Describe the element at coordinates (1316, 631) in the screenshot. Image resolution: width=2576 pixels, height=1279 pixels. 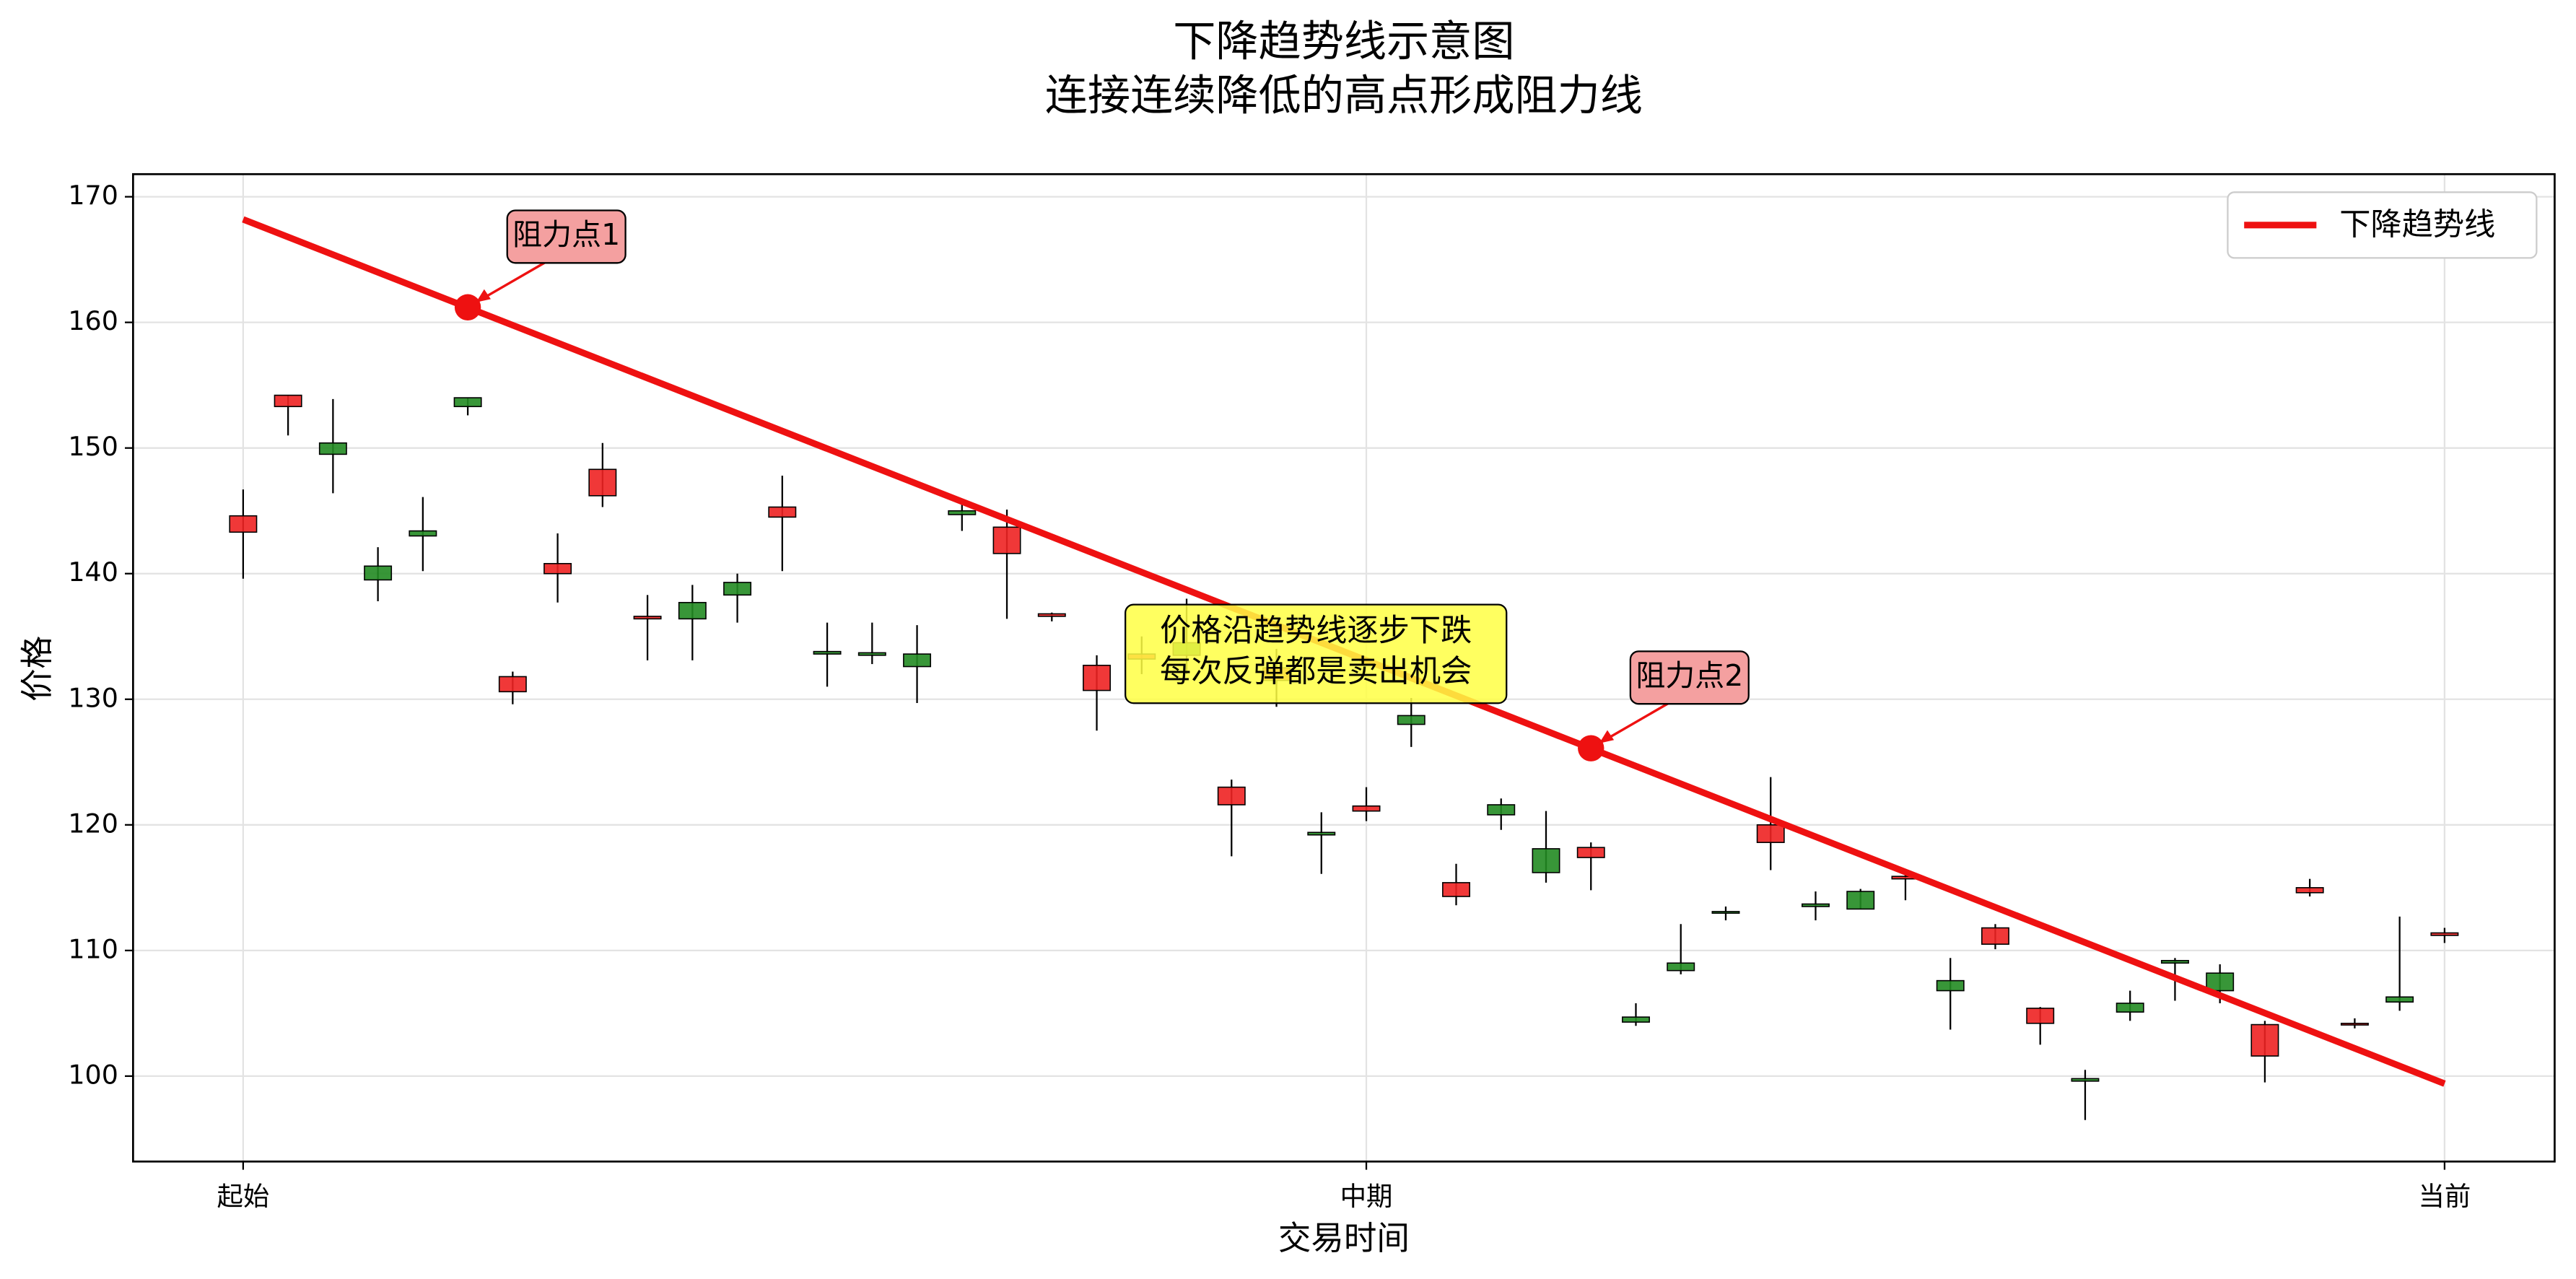
I see `note-text: 价格沿趋势线逐步下跌` at that location.